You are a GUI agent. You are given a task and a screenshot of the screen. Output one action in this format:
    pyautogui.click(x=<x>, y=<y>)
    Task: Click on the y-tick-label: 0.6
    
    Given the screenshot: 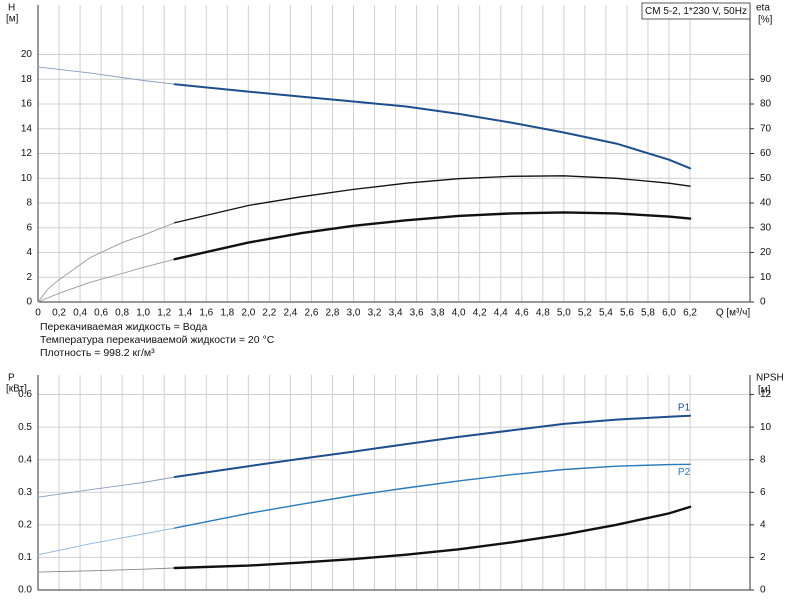 What is the action you would take?
    pyautogui.click(x=25, y=394)
    